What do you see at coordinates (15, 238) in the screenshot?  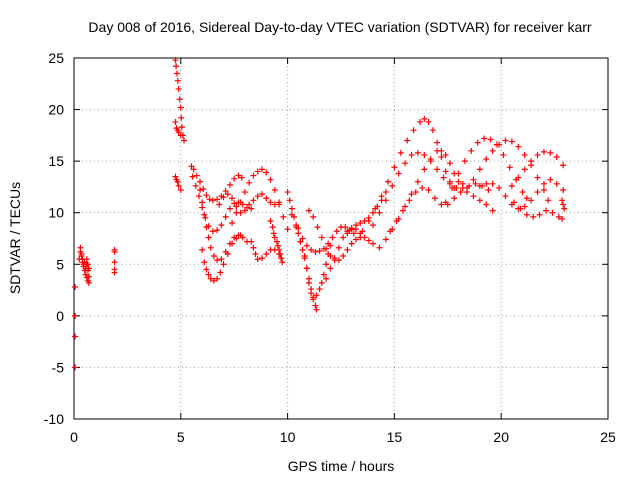 I see `y-axis-label: SDTVAR / TECUs` at bounding box center [15, 238].